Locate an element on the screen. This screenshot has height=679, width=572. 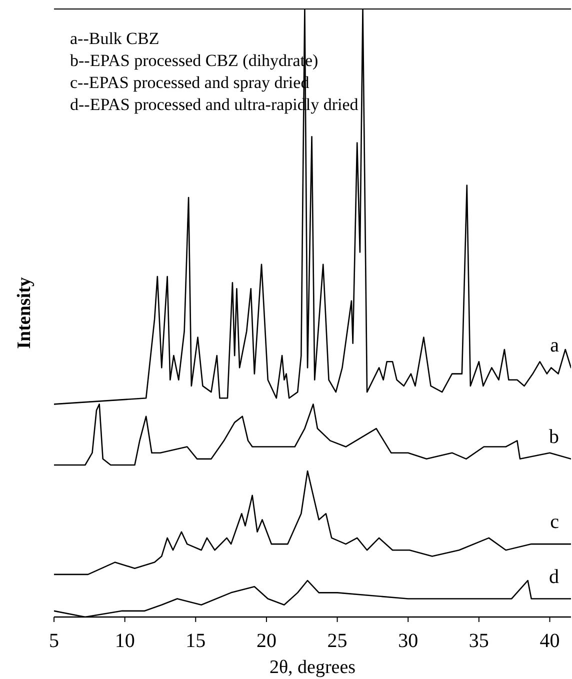
x-tick-label: 40 is located at coordinates (550, 641).